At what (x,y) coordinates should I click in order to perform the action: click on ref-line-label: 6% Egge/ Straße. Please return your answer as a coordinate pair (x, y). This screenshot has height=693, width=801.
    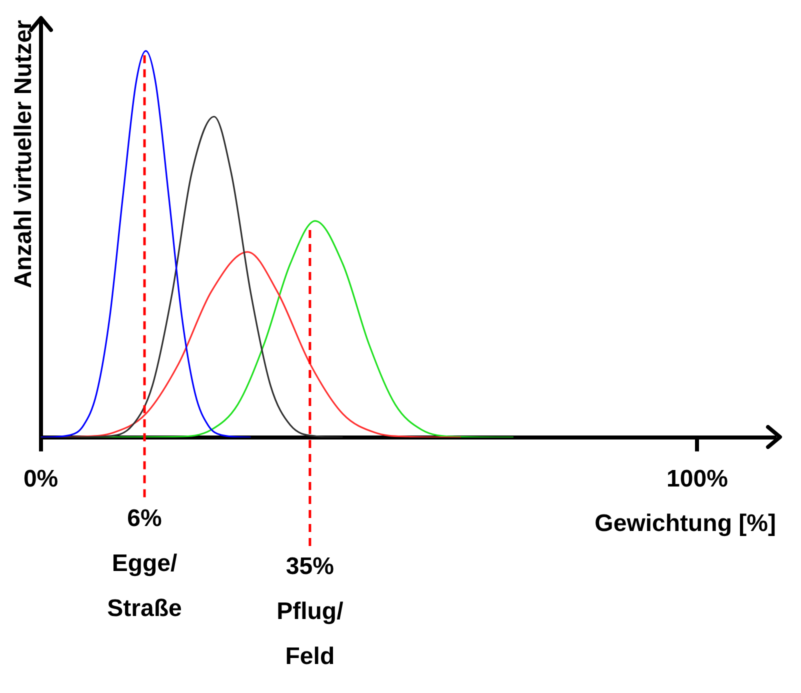
    Looking at the image, I should click on (144, 563).